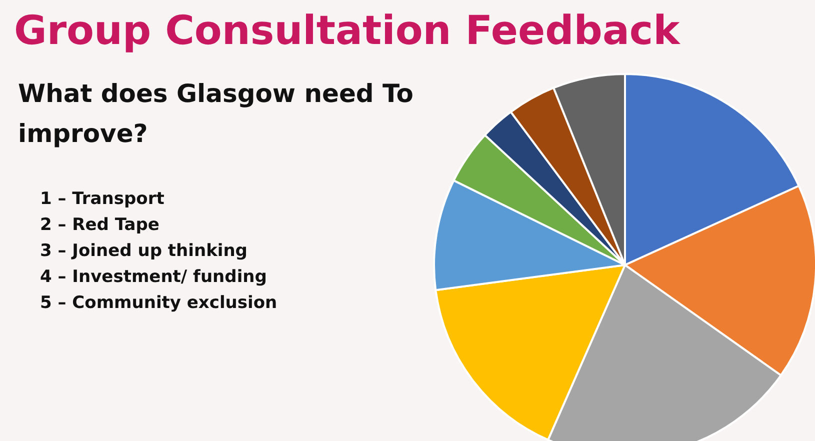  Describe the element at coordinates (216, 114) in the screenshot. I see `text: What does Glasgow need To improve?` at that location.